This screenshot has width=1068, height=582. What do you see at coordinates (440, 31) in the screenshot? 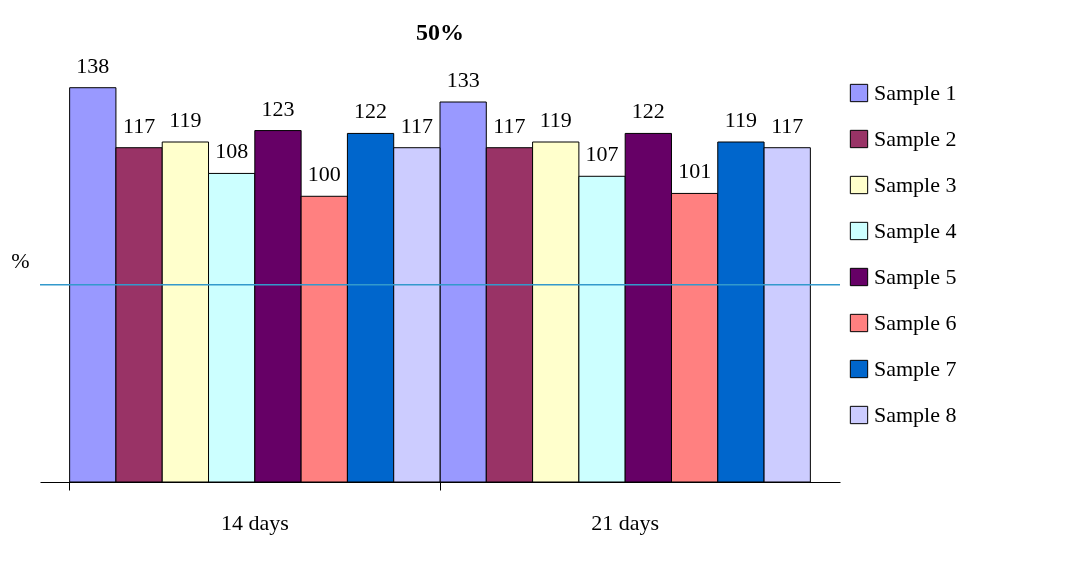
I see `chart-title: 50%` at bounding box center [440, 31].